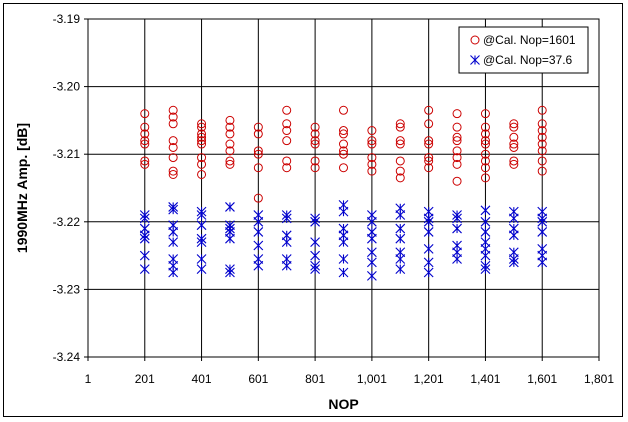  What do you see at coordinates (529, 40) in the screenshot?
I see `legend-label-nop1601: @Cal. Nop=1601` at bounding box center [529, 40].